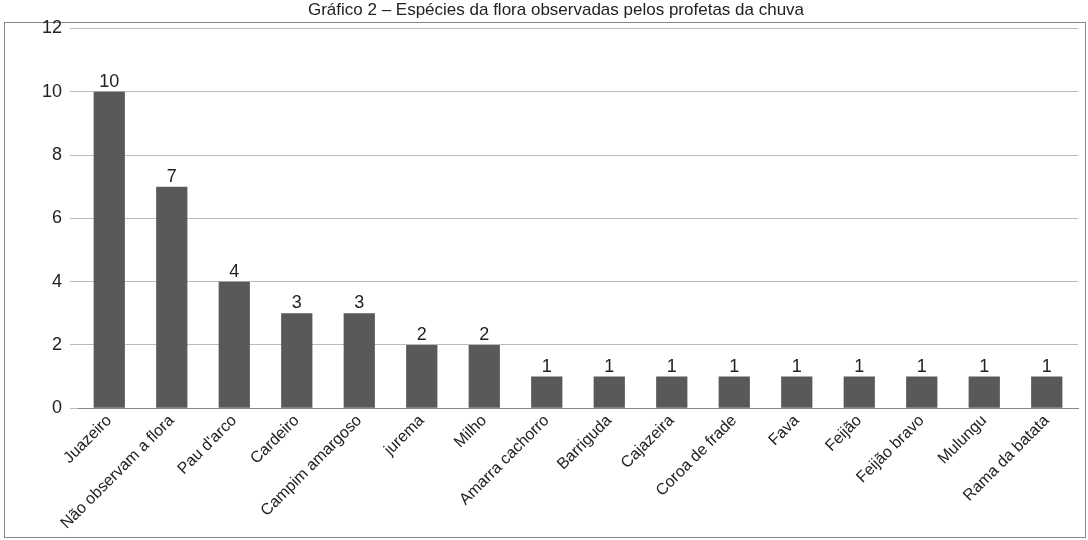 The width and height of the screenshot is (1088, 540). I want to click on y-tick-label: 4, so click(57, 280).